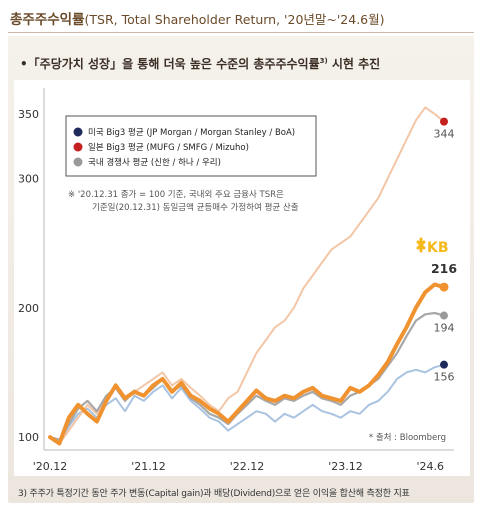 This screenshot has height=513, width=482. I want to click on legend-marker-jp, so click(78, 147).